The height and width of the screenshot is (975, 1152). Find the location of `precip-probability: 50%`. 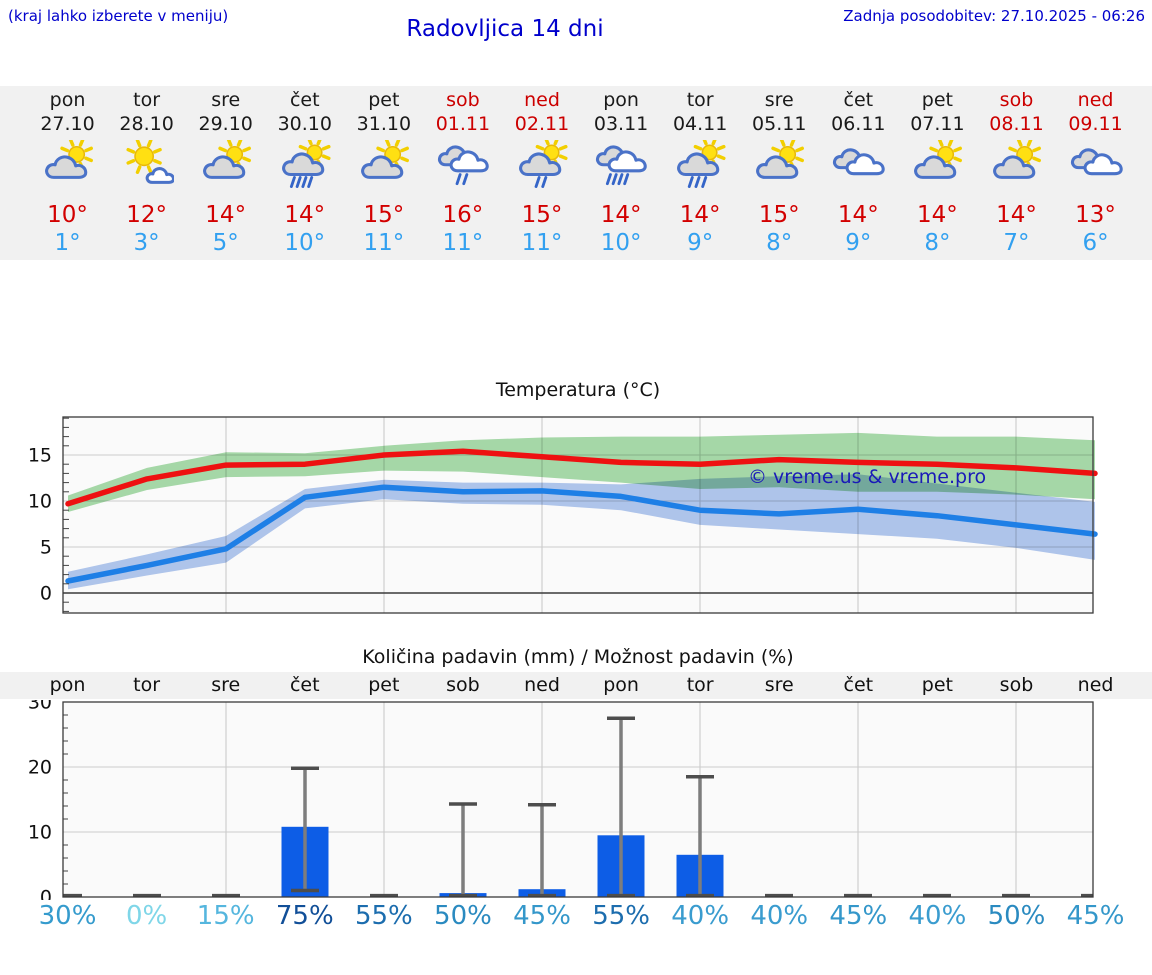

precip-probability: 50% is located at coordinates (1016, 916).